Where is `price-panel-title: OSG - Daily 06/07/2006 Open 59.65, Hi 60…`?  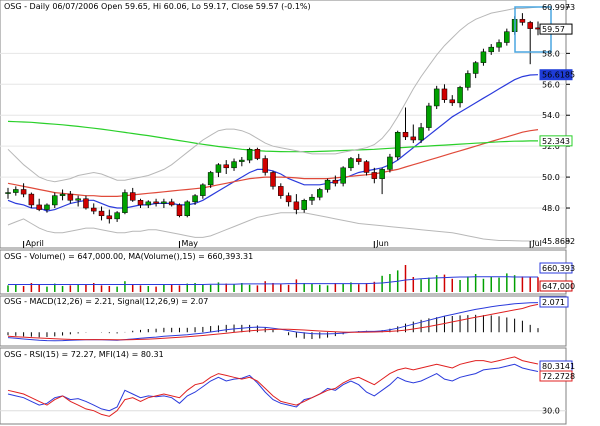 price-panel-title: OSG - Daily 06/07/2006 Open 59.65, Hi 60… is located at coordinates (157, 6).